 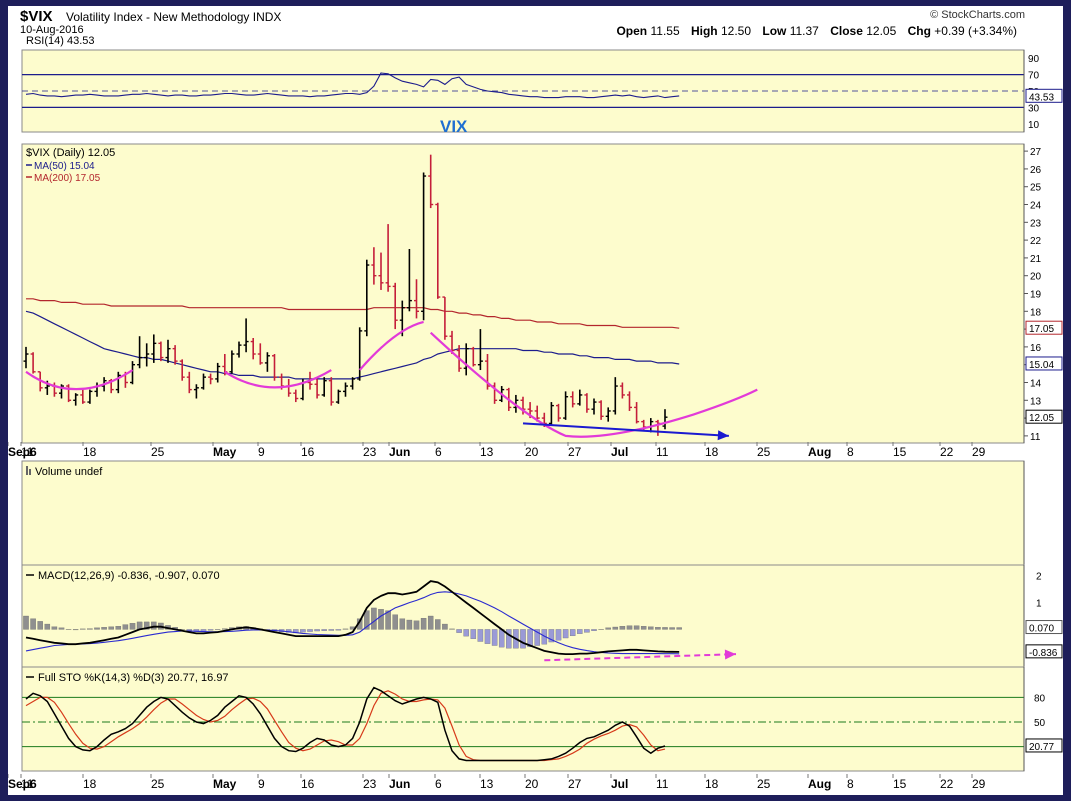 I want to click on price-y-tick-16: 16, so click(x=1036, y=348).